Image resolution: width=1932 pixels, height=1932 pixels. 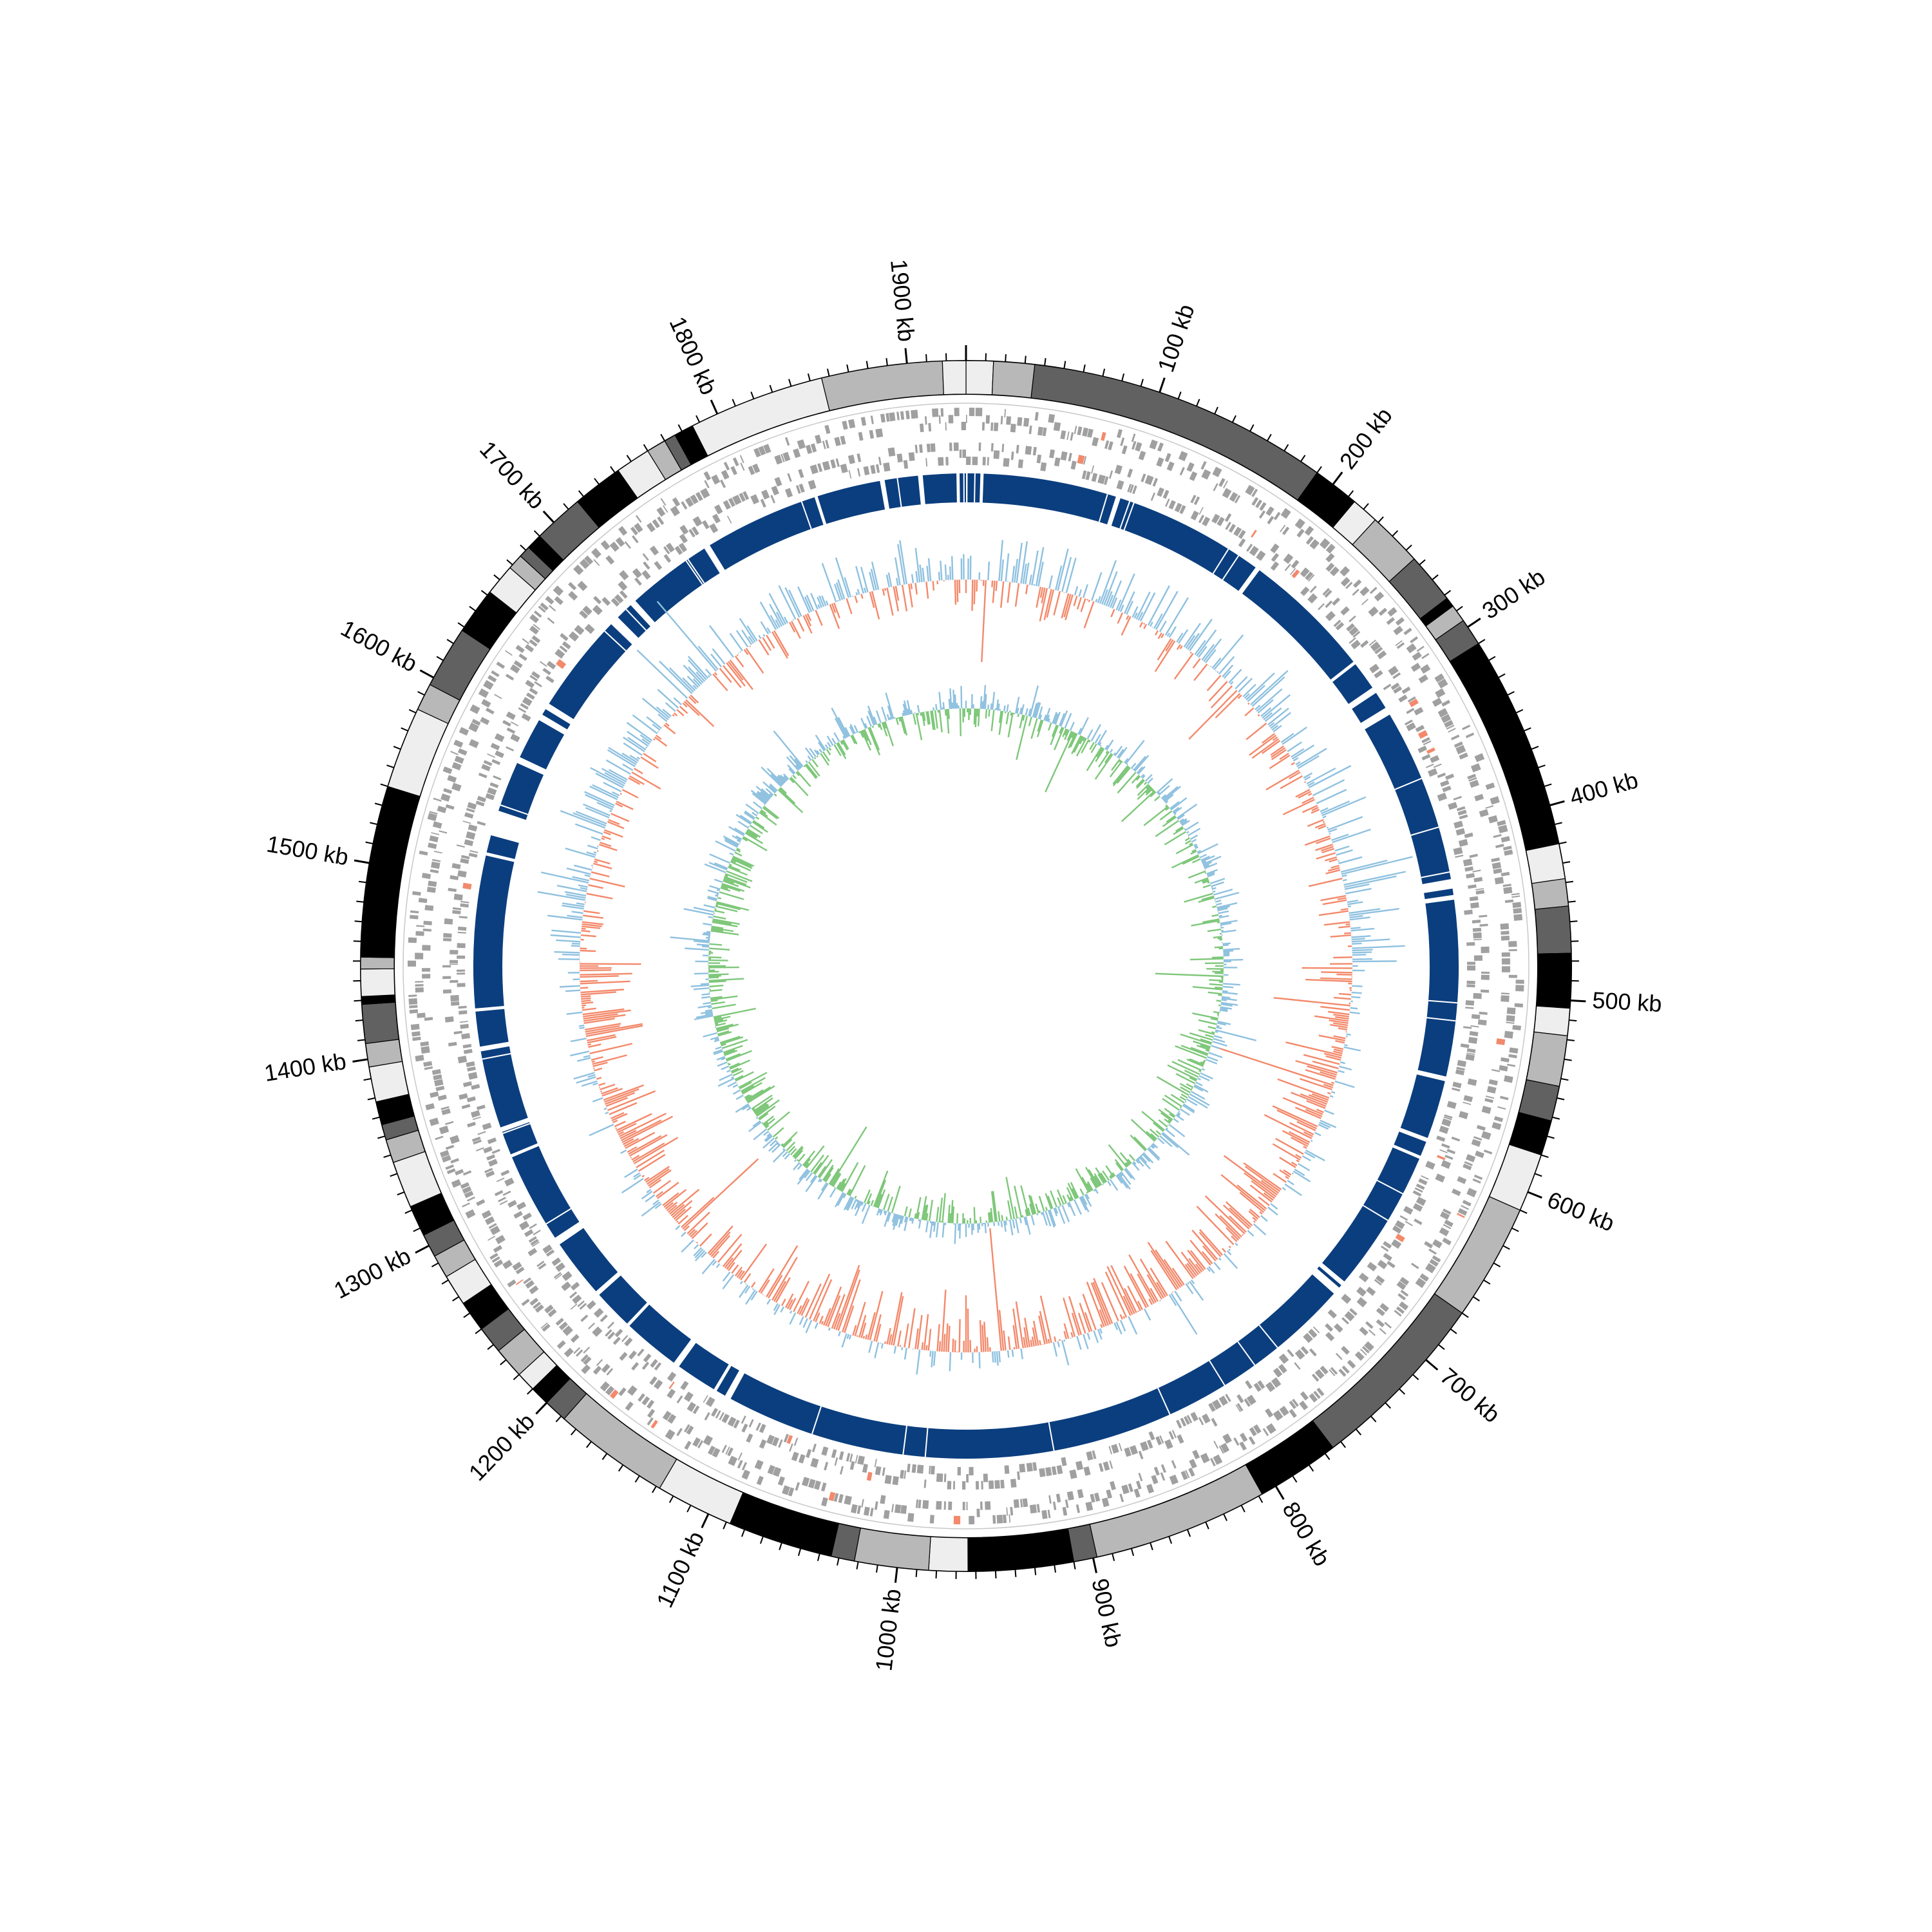 I want to click on conserved-separator, so click(x=1221, y=561).